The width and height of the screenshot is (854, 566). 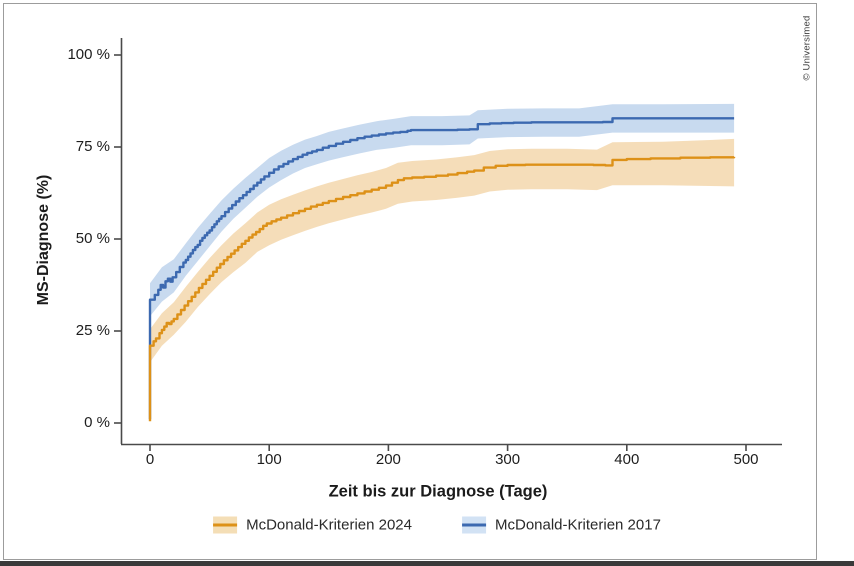 What do you see at coordinates (88, 54) in the screenshot?
I see `y-tick-label: 100 %` at bounding box center [88, 54].